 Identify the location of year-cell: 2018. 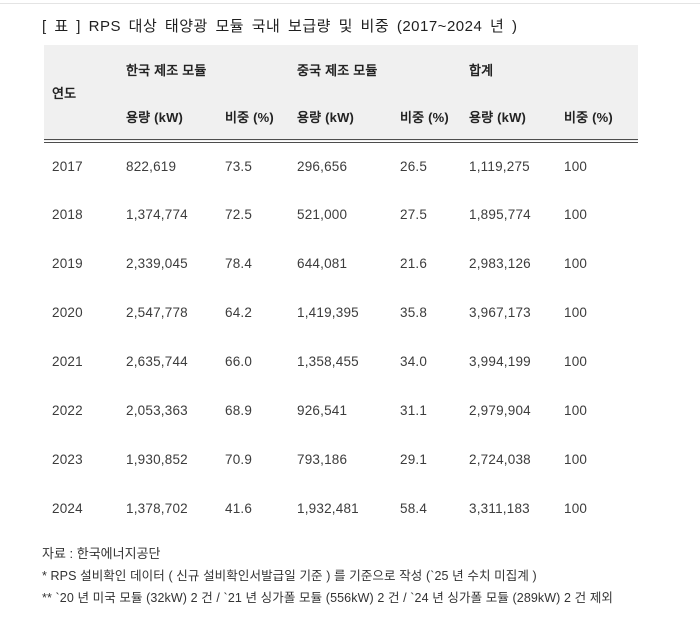
(67, 214).